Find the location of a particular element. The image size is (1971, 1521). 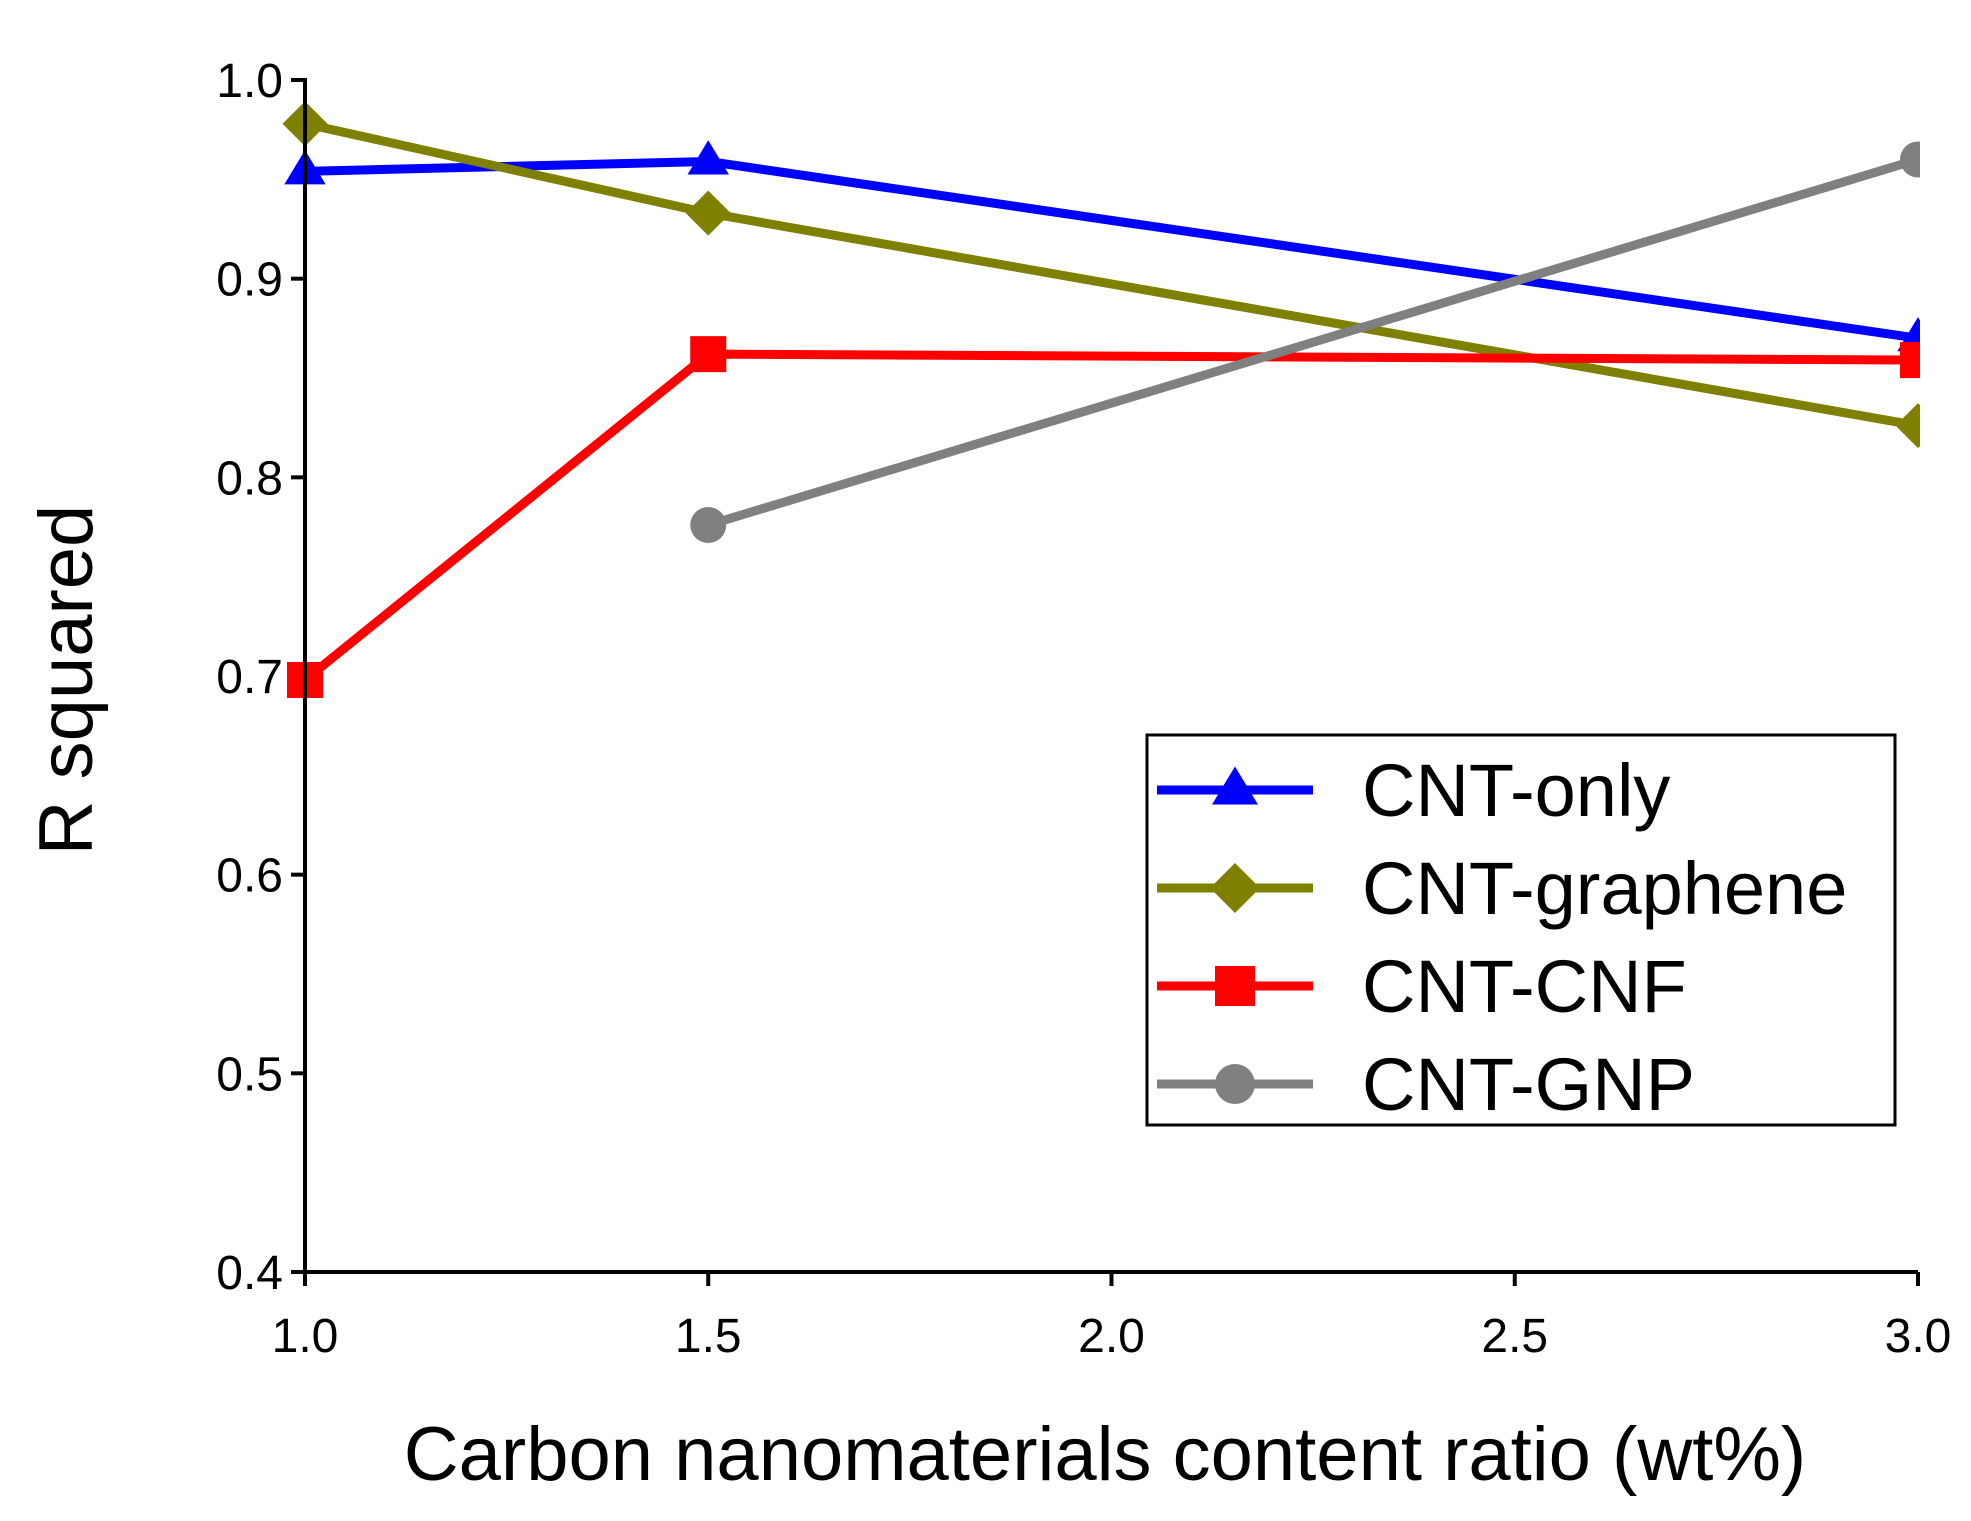

series-line-cnt-only is located at coordinates (1111, 249).